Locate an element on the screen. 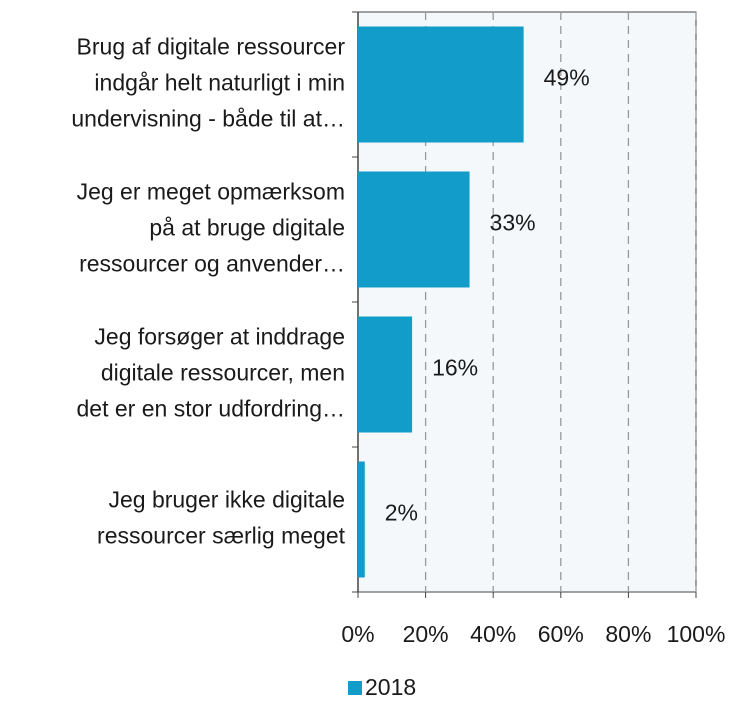 This screenshot has height=707, width=737. legend-swatch is located at coordinates (355, 688).